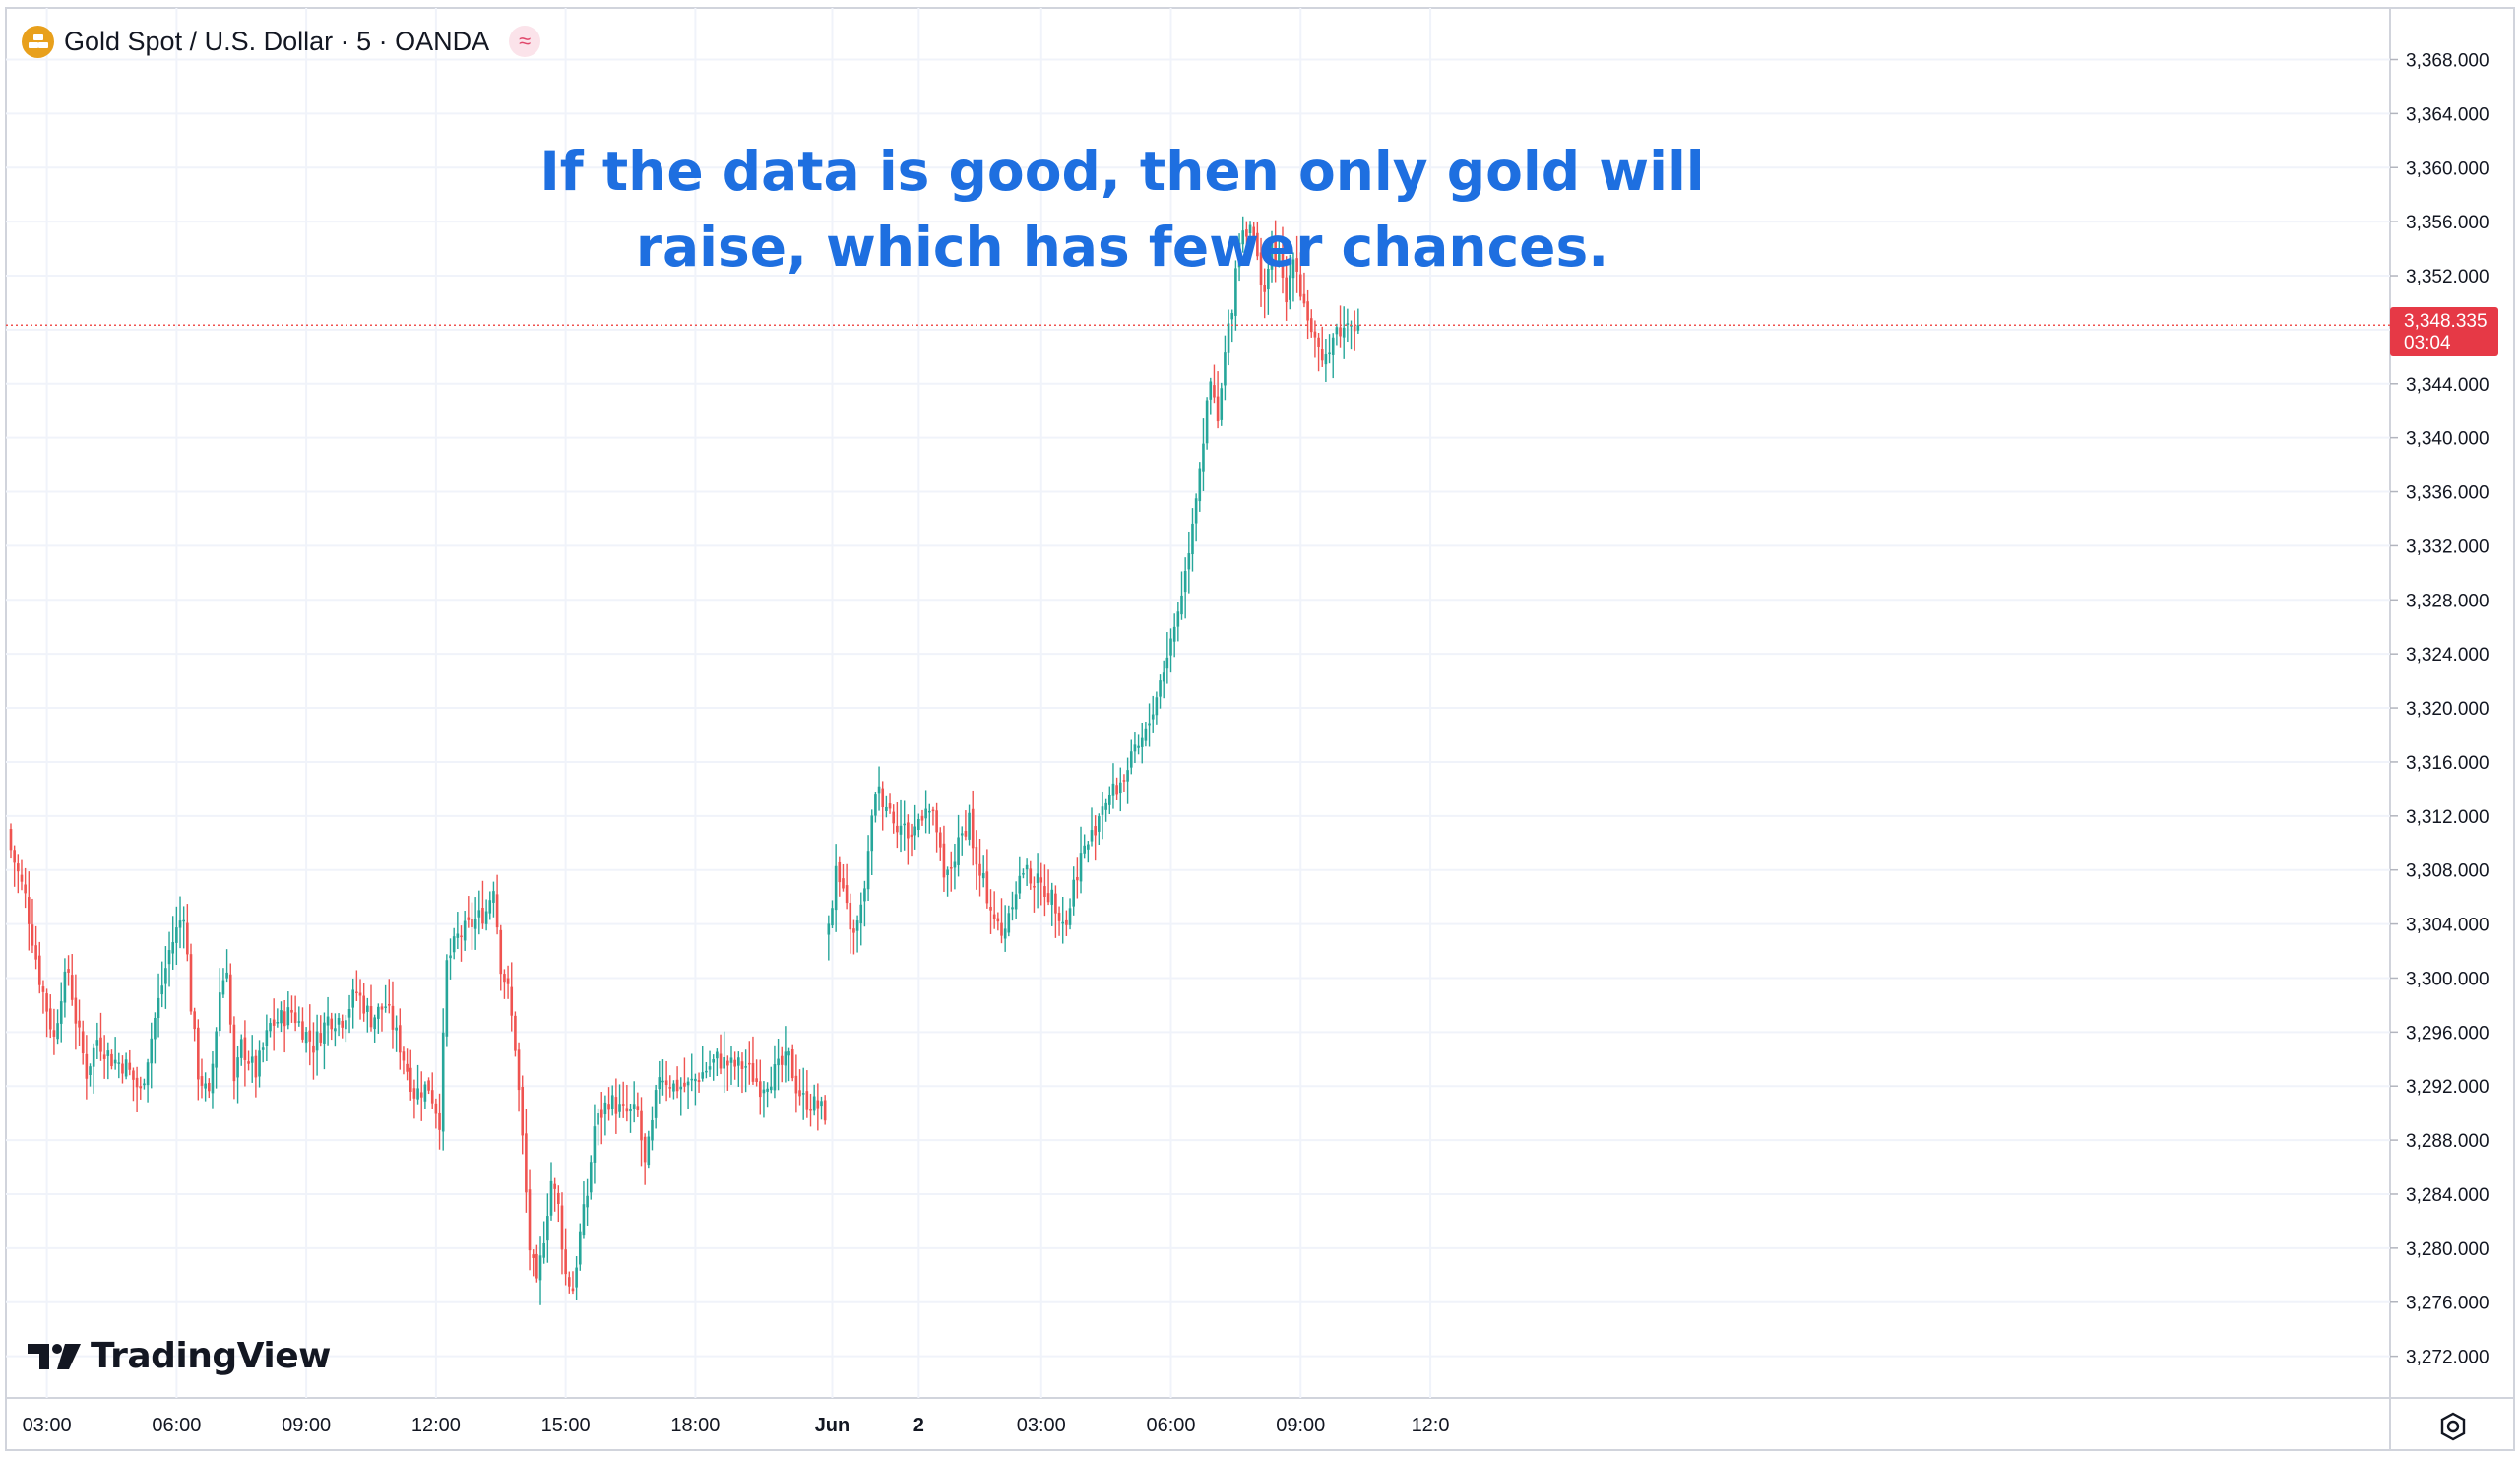 The height and width of the screenshot is (1458, 2520). What do you see at coordinates (2453, 1427) in the screenshot?
I see `settings-gear-icon` at bounding box center [2453, 1427].